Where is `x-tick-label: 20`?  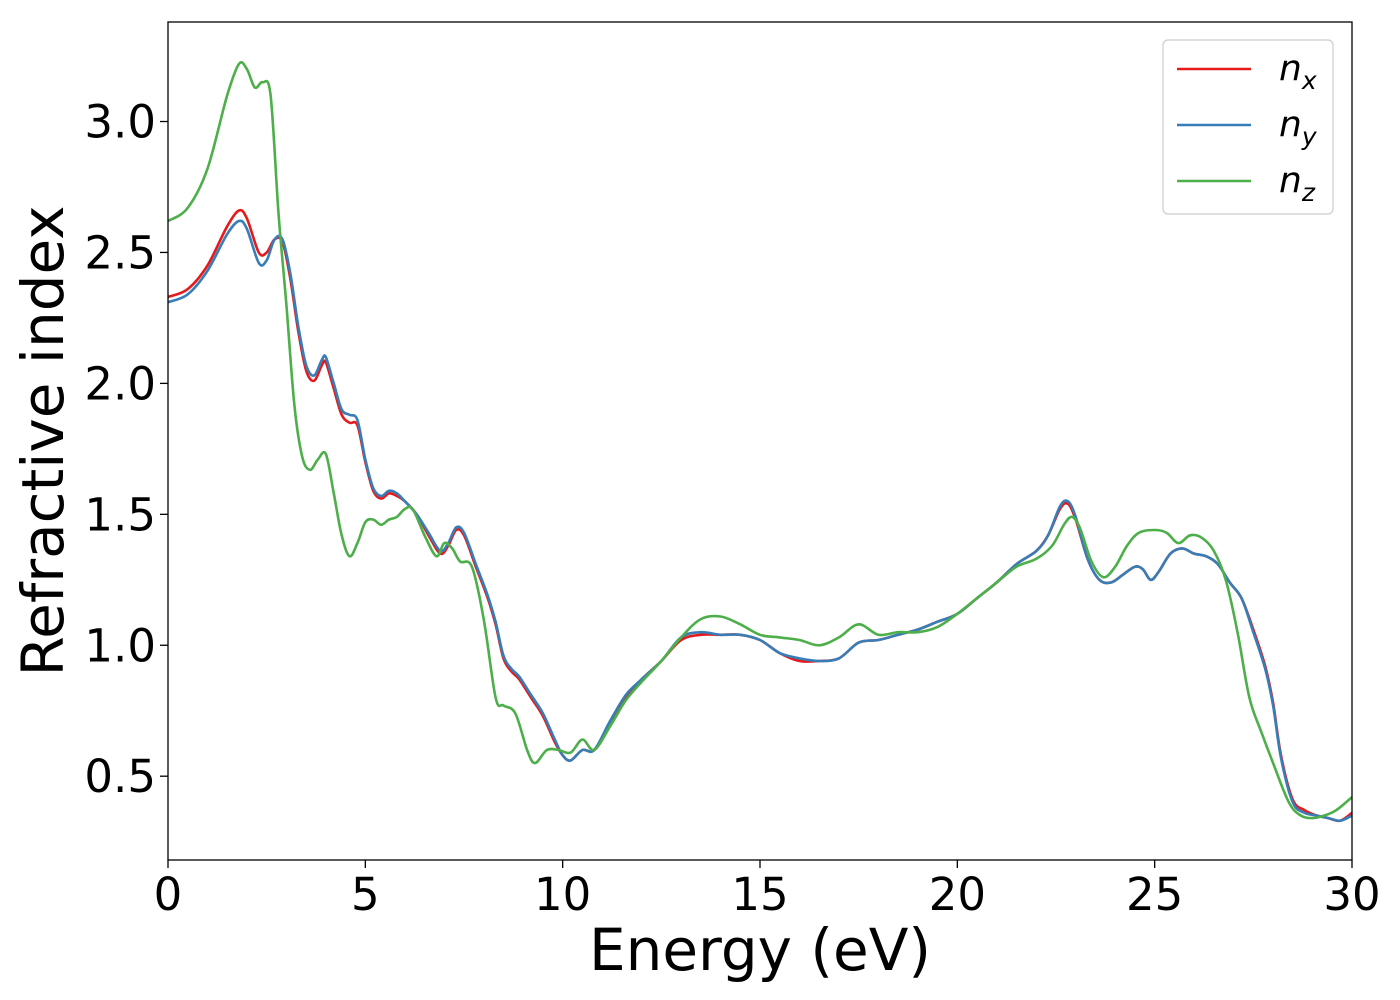
x-tick-label: 20 is located at coordinates (957, 894).